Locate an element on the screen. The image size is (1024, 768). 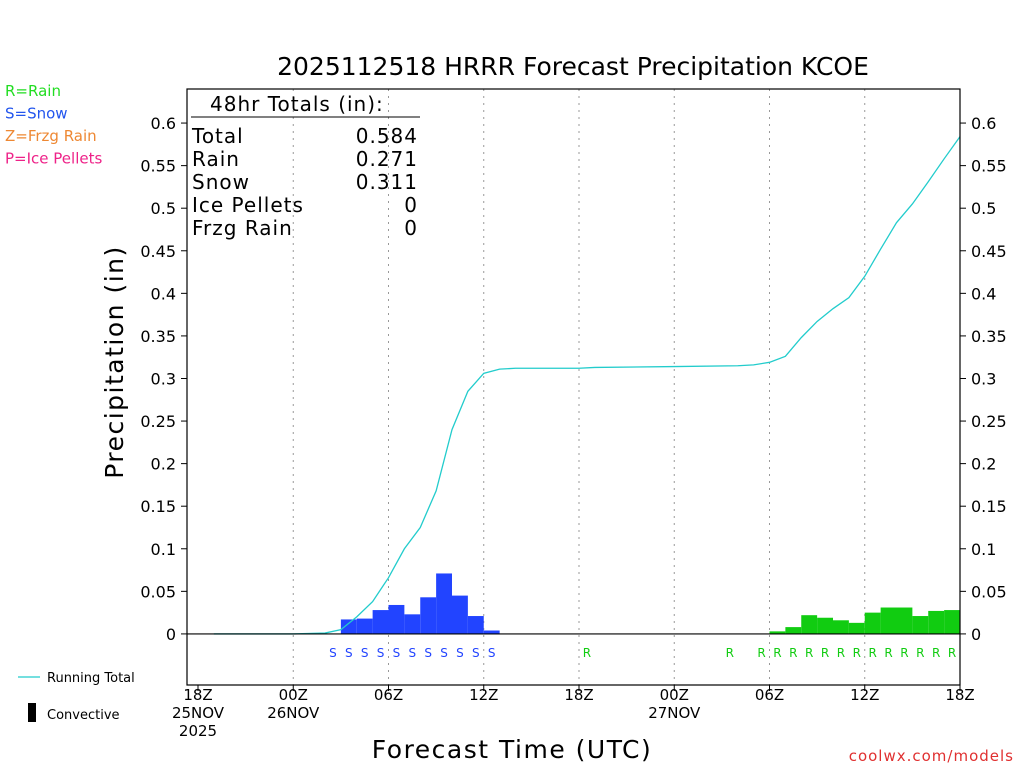
x-tick-label: 25NOV is located at coordinates (198, 713).